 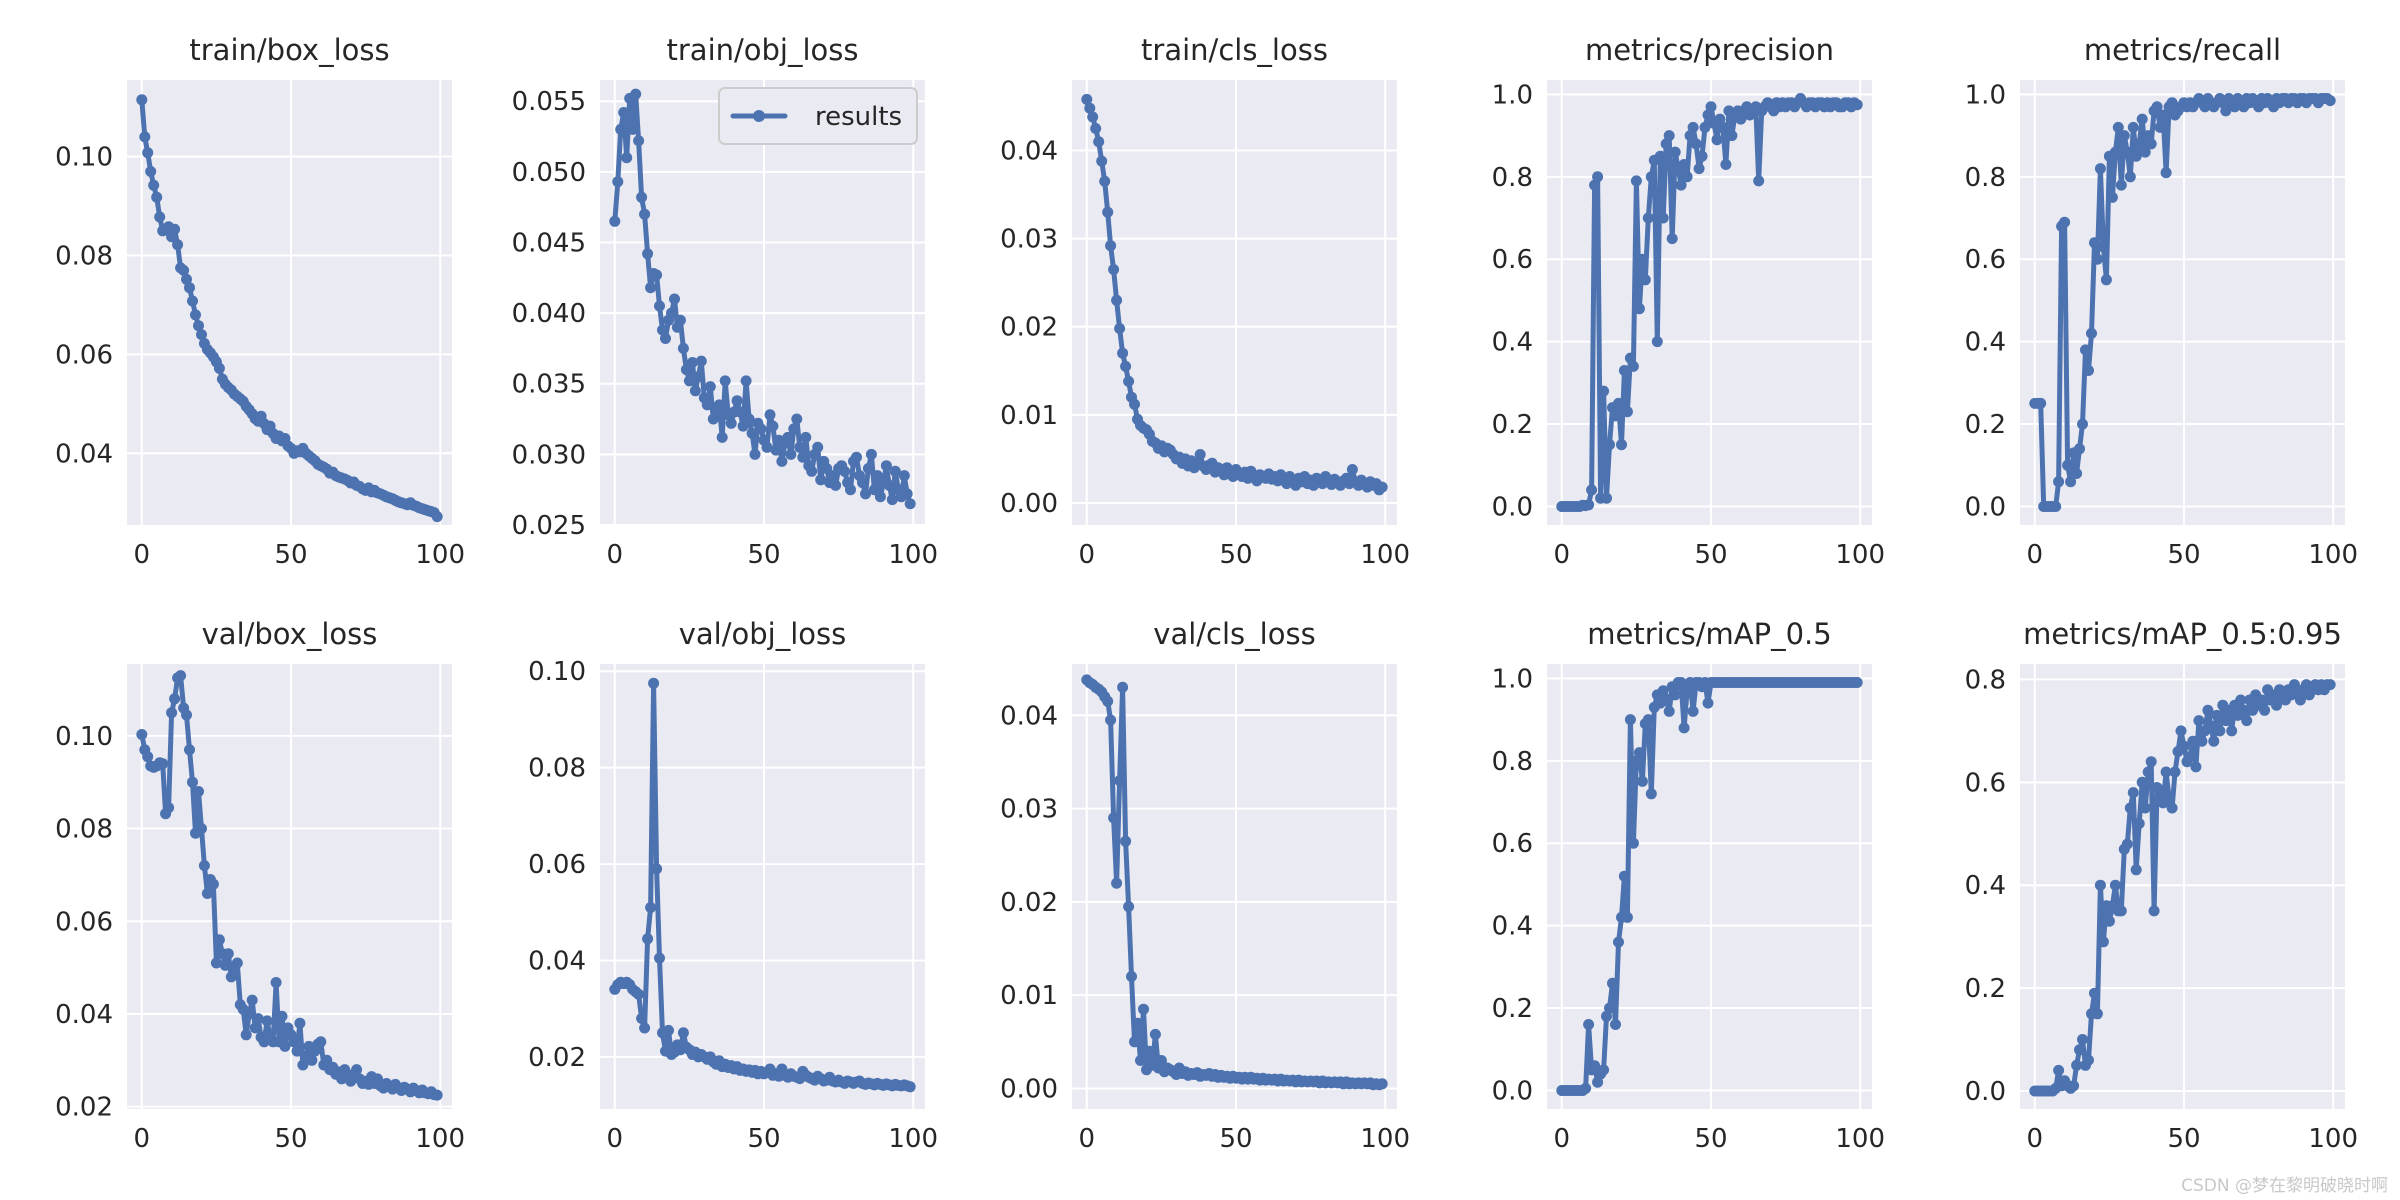 What do you see at coordinates (1512, 1009) in the screenshot?
I see `y-tick-label: 0.2` at bounding box center [1512, 1009].